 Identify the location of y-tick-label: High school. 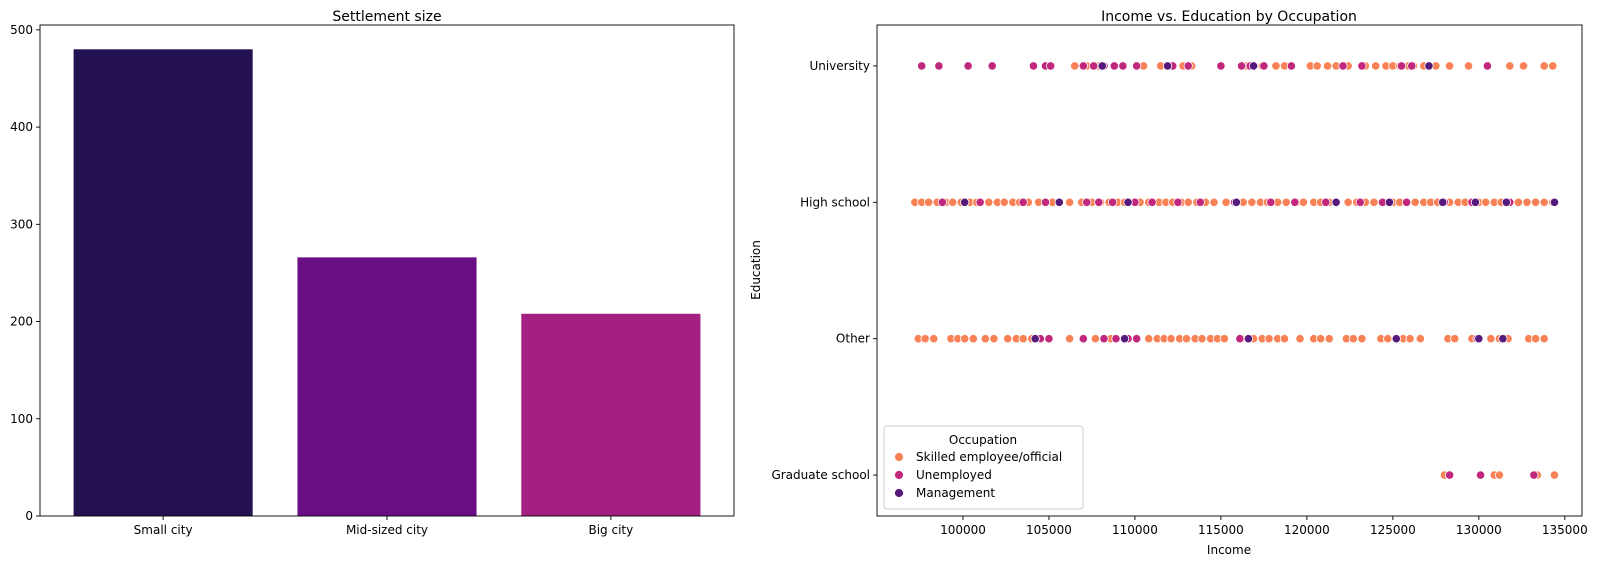
(835, 202).